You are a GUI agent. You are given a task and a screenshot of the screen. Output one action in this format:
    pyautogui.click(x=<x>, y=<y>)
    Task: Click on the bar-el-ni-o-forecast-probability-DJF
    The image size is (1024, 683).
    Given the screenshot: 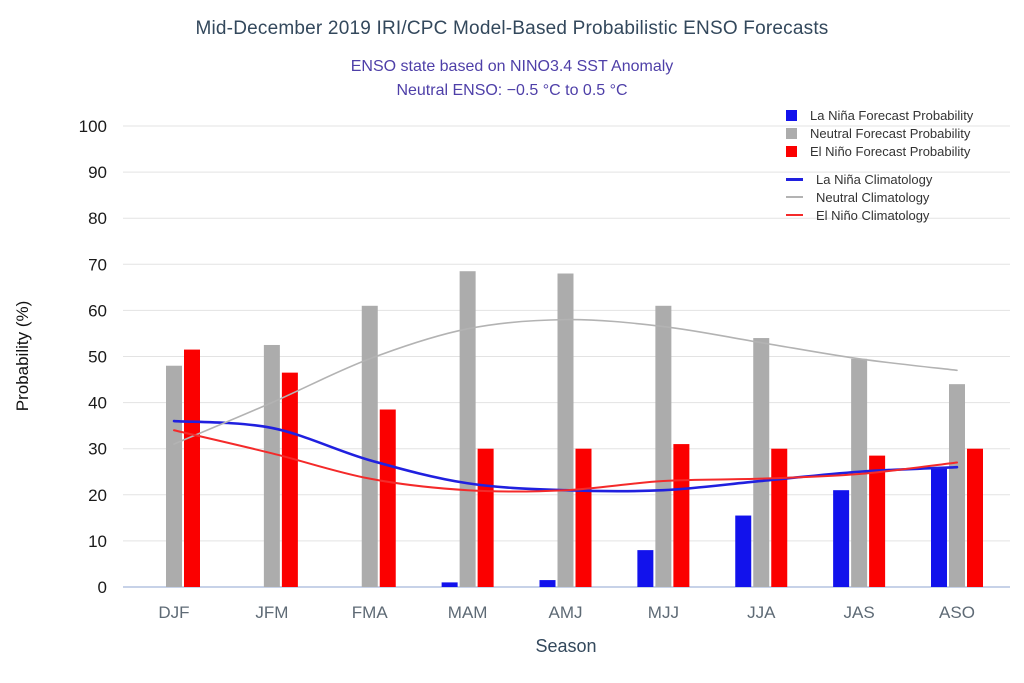 What is the action you would take?
    pyautogui.click(x=192, y=468)
    